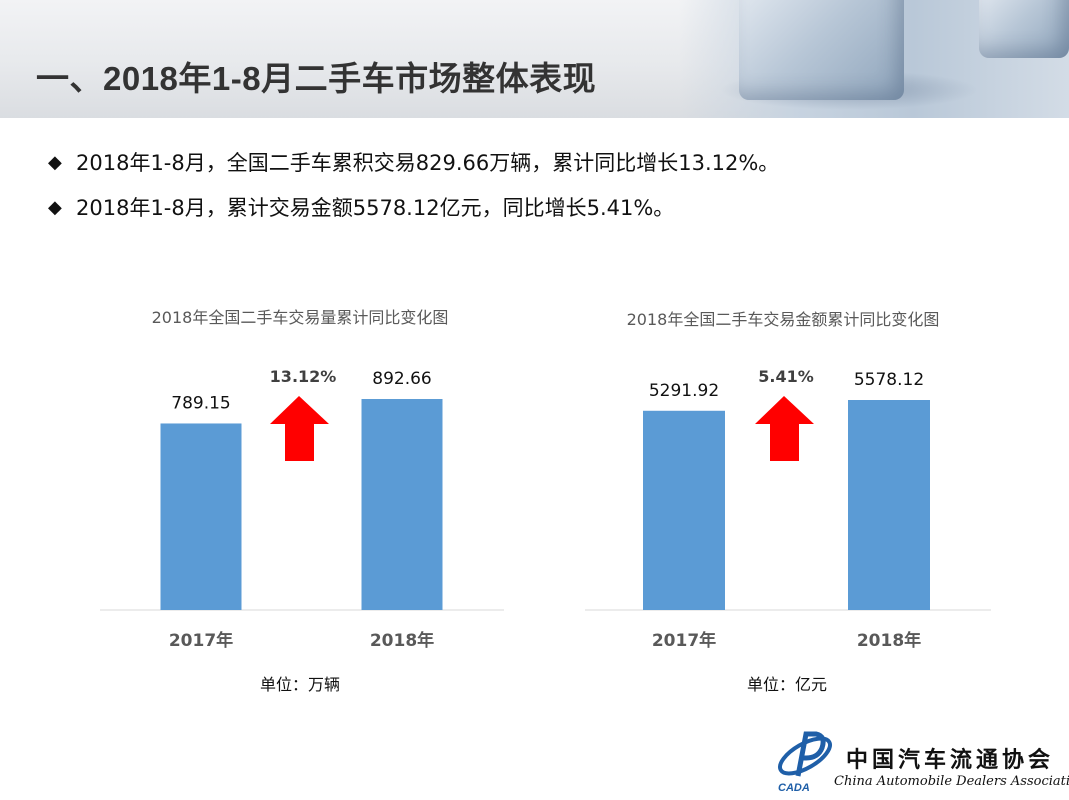 The width and height of the screenshot is (1069, 800). What do you see at coordinates (534, 59) in the screenshot?
I see `header-banner: 一、2018年1-8月二手车市场整体表现` at bounding box center [534, 59].